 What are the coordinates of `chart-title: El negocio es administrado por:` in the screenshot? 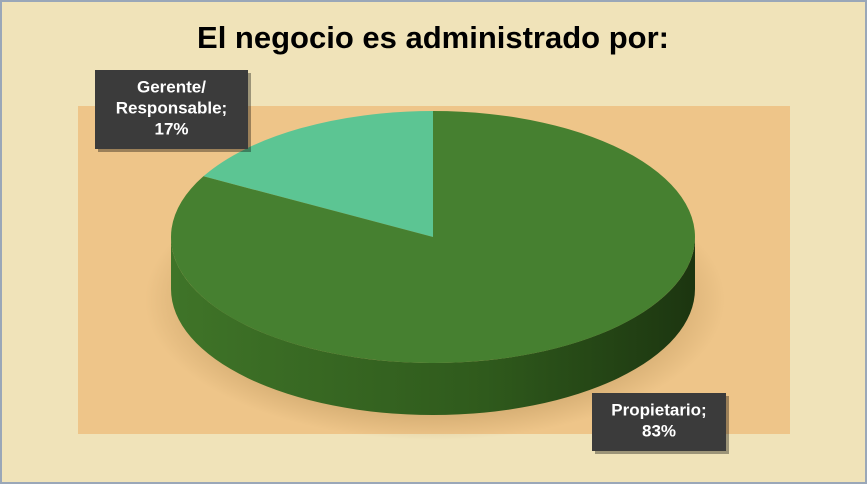 It's located at (433, 37).